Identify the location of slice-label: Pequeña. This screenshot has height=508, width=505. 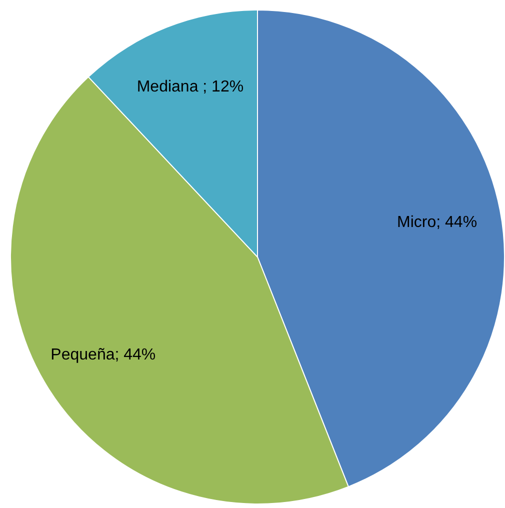
(82, 355).